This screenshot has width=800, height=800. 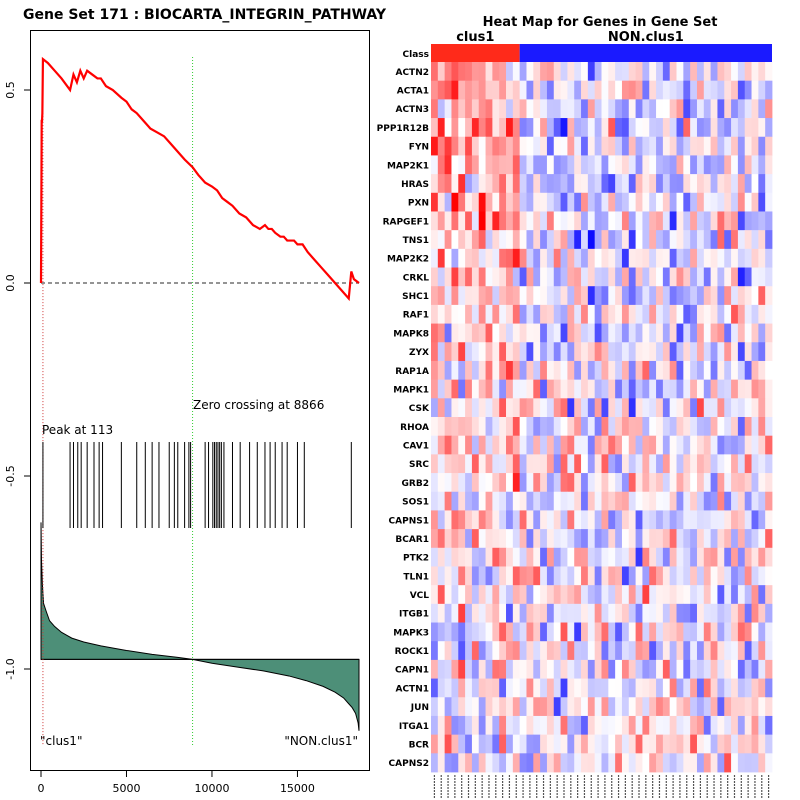 What do you see at coordinates (414, 727) in the screenshot?
I see `gene-label: ITGA1` at bounding box center [414, 727].